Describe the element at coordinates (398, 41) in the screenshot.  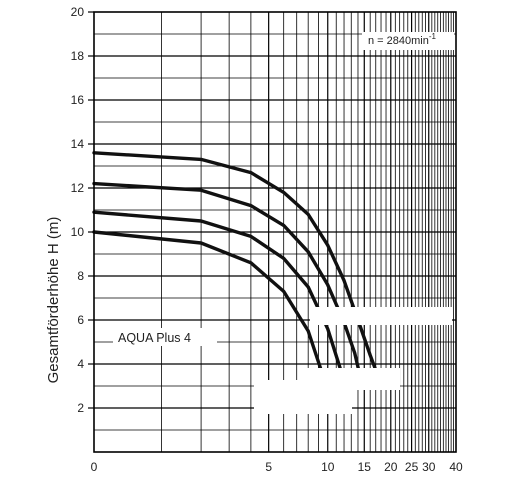
I see `speed-text: n = 2840min` at that location.